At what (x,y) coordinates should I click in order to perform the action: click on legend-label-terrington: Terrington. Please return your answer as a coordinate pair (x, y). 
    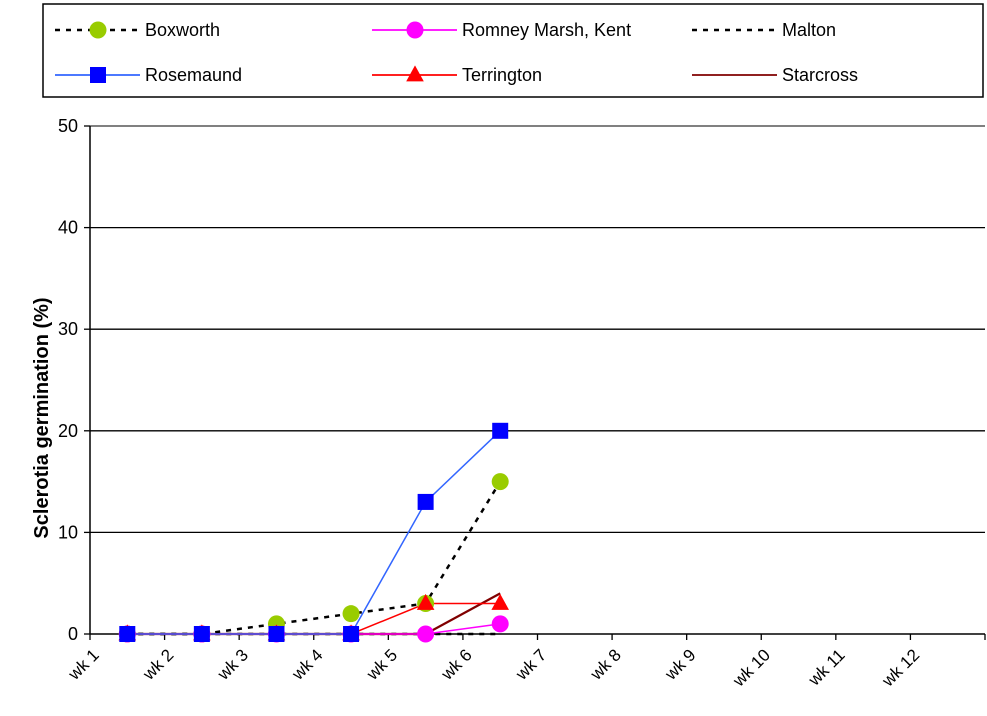
    Looking at the image, I should click on (502, 75).